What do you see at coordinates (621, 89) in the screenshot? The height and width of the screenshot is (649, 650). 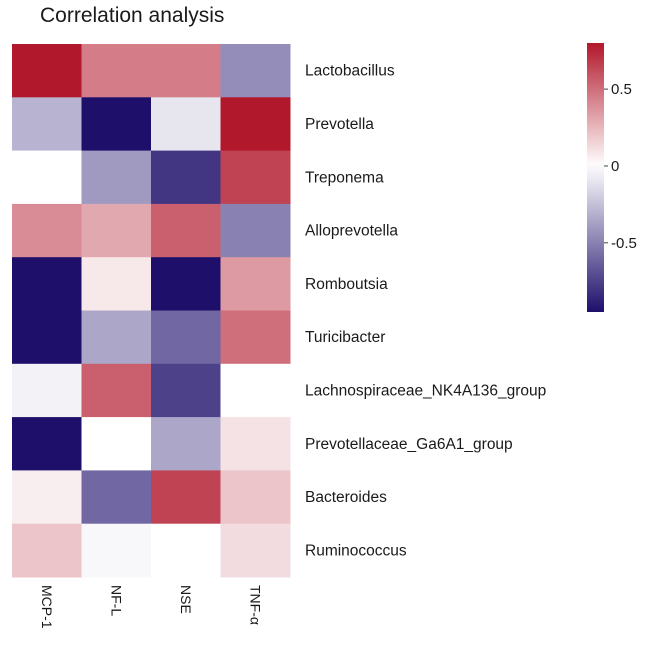 I see `colorbar-tick-label: 0.5` at bounding box center [621, 89].